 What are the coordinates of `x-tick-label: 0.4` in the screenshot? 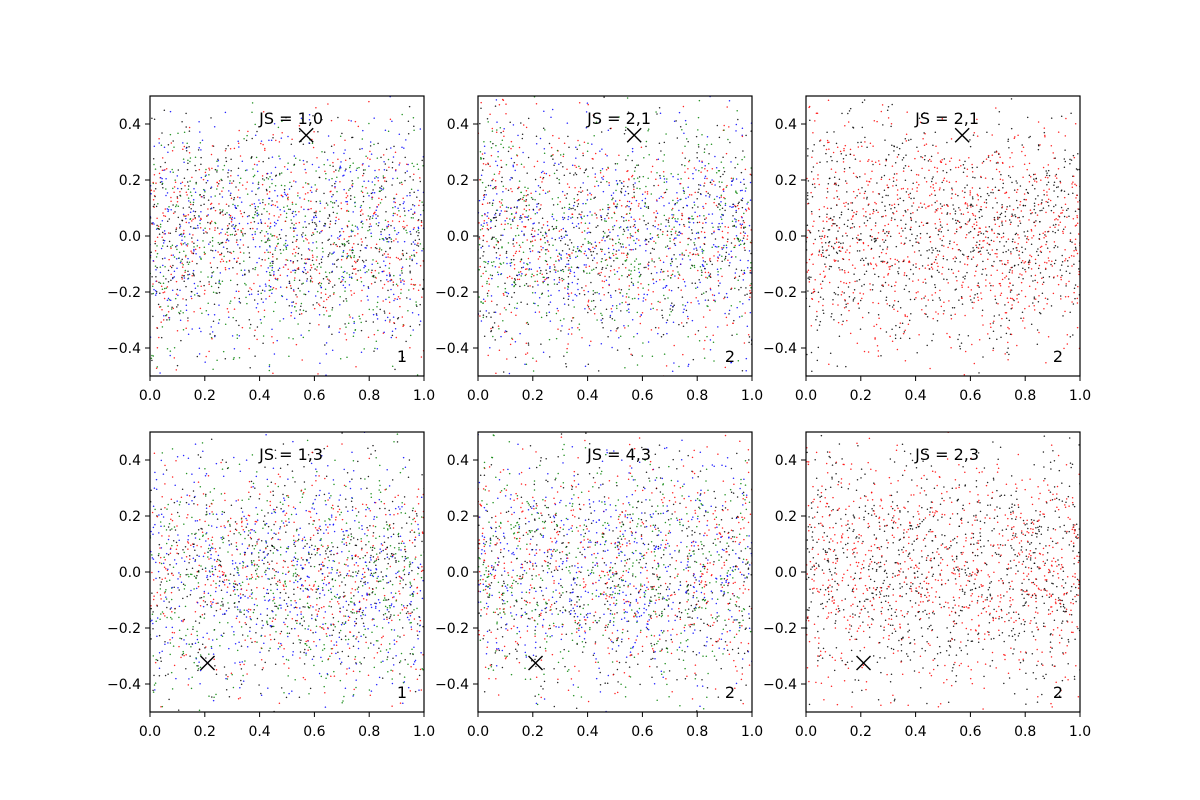 It's located at (259, 396).